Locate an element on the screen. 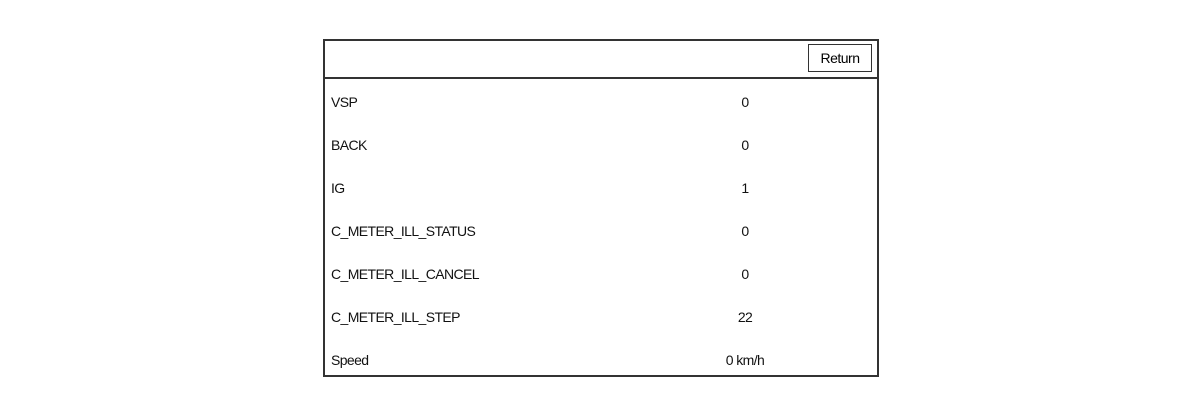 The width and height of the screenshot is (1200, 414). data-row: C_METER_ILL_STATUS 0 is located at coordinates (601, 233).